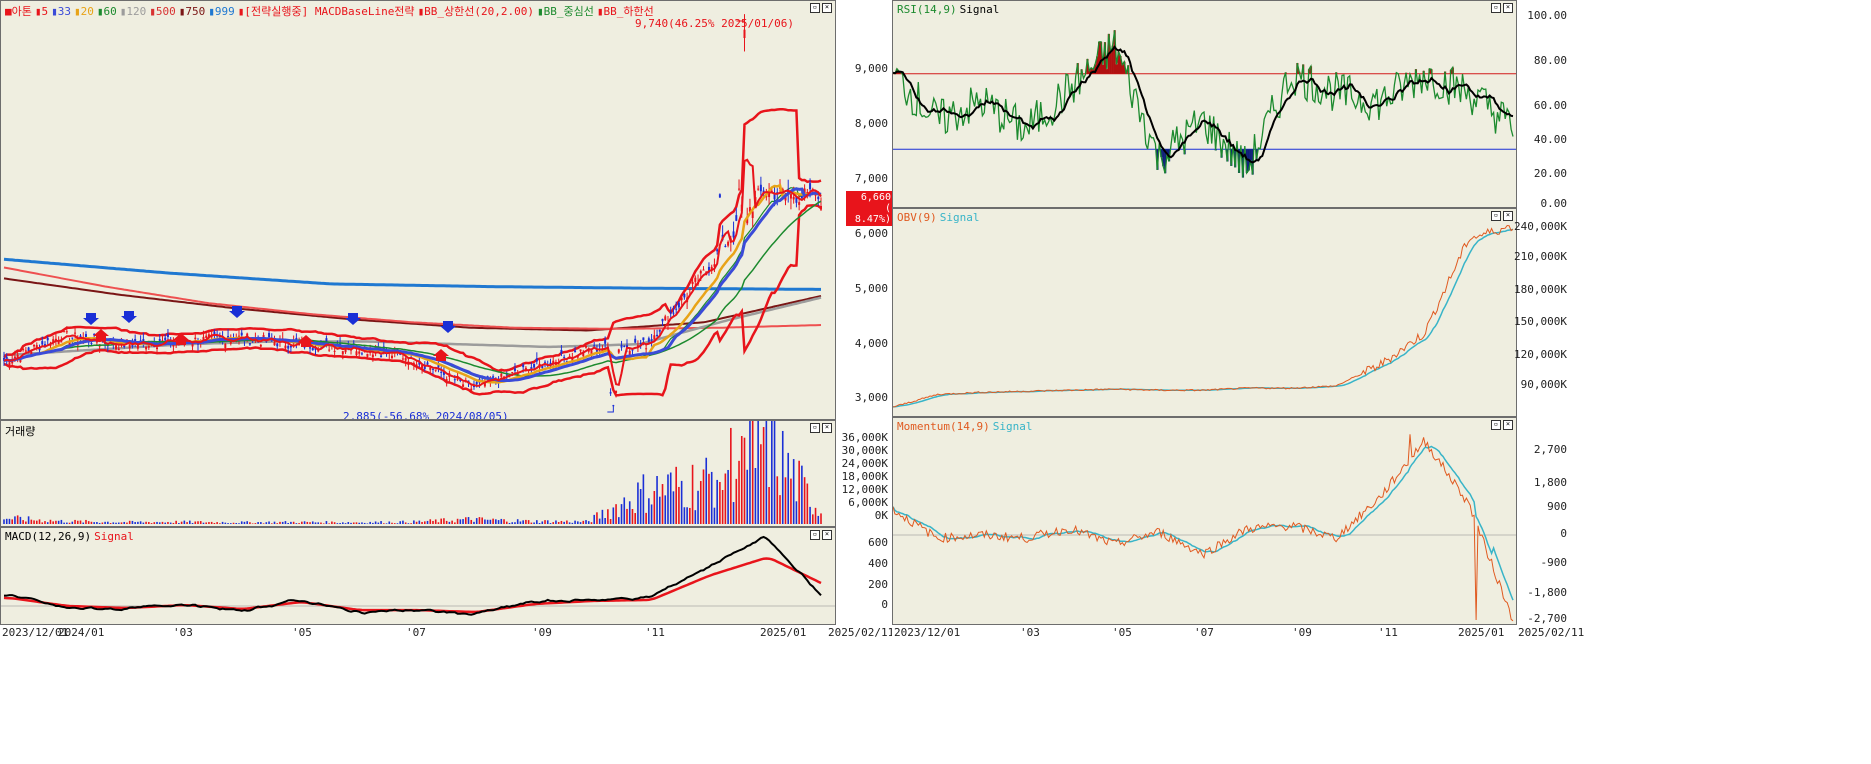 This screenshot has height=764, width=1871. I want to click on momentum-pane-buttons: ▫ ×, so click(1502, 425).